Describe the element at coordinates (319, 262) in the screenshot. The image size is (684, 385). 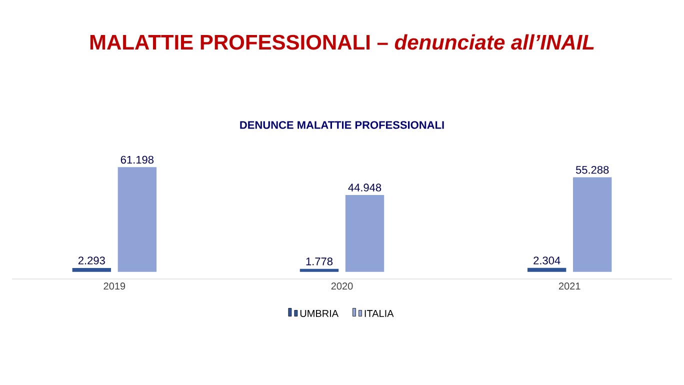
I see `data-label: 1.778` at that location.